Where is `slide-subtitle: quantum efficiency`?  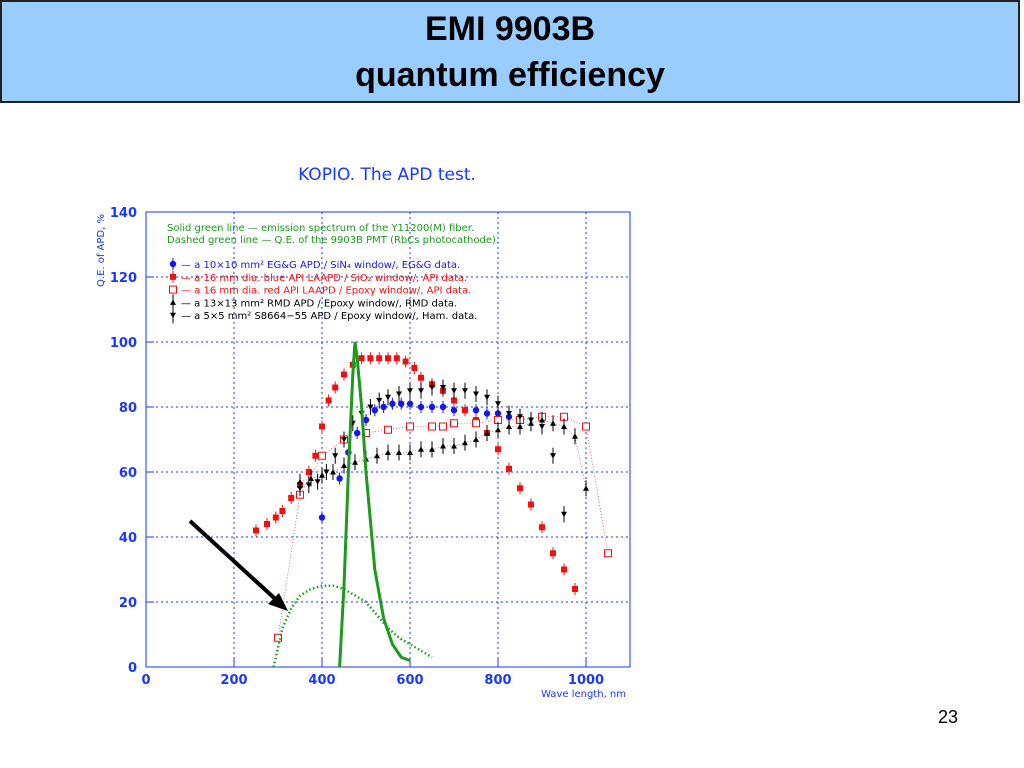 slide-subtitle: quantum efficiency is located at coordinates (510, 75).